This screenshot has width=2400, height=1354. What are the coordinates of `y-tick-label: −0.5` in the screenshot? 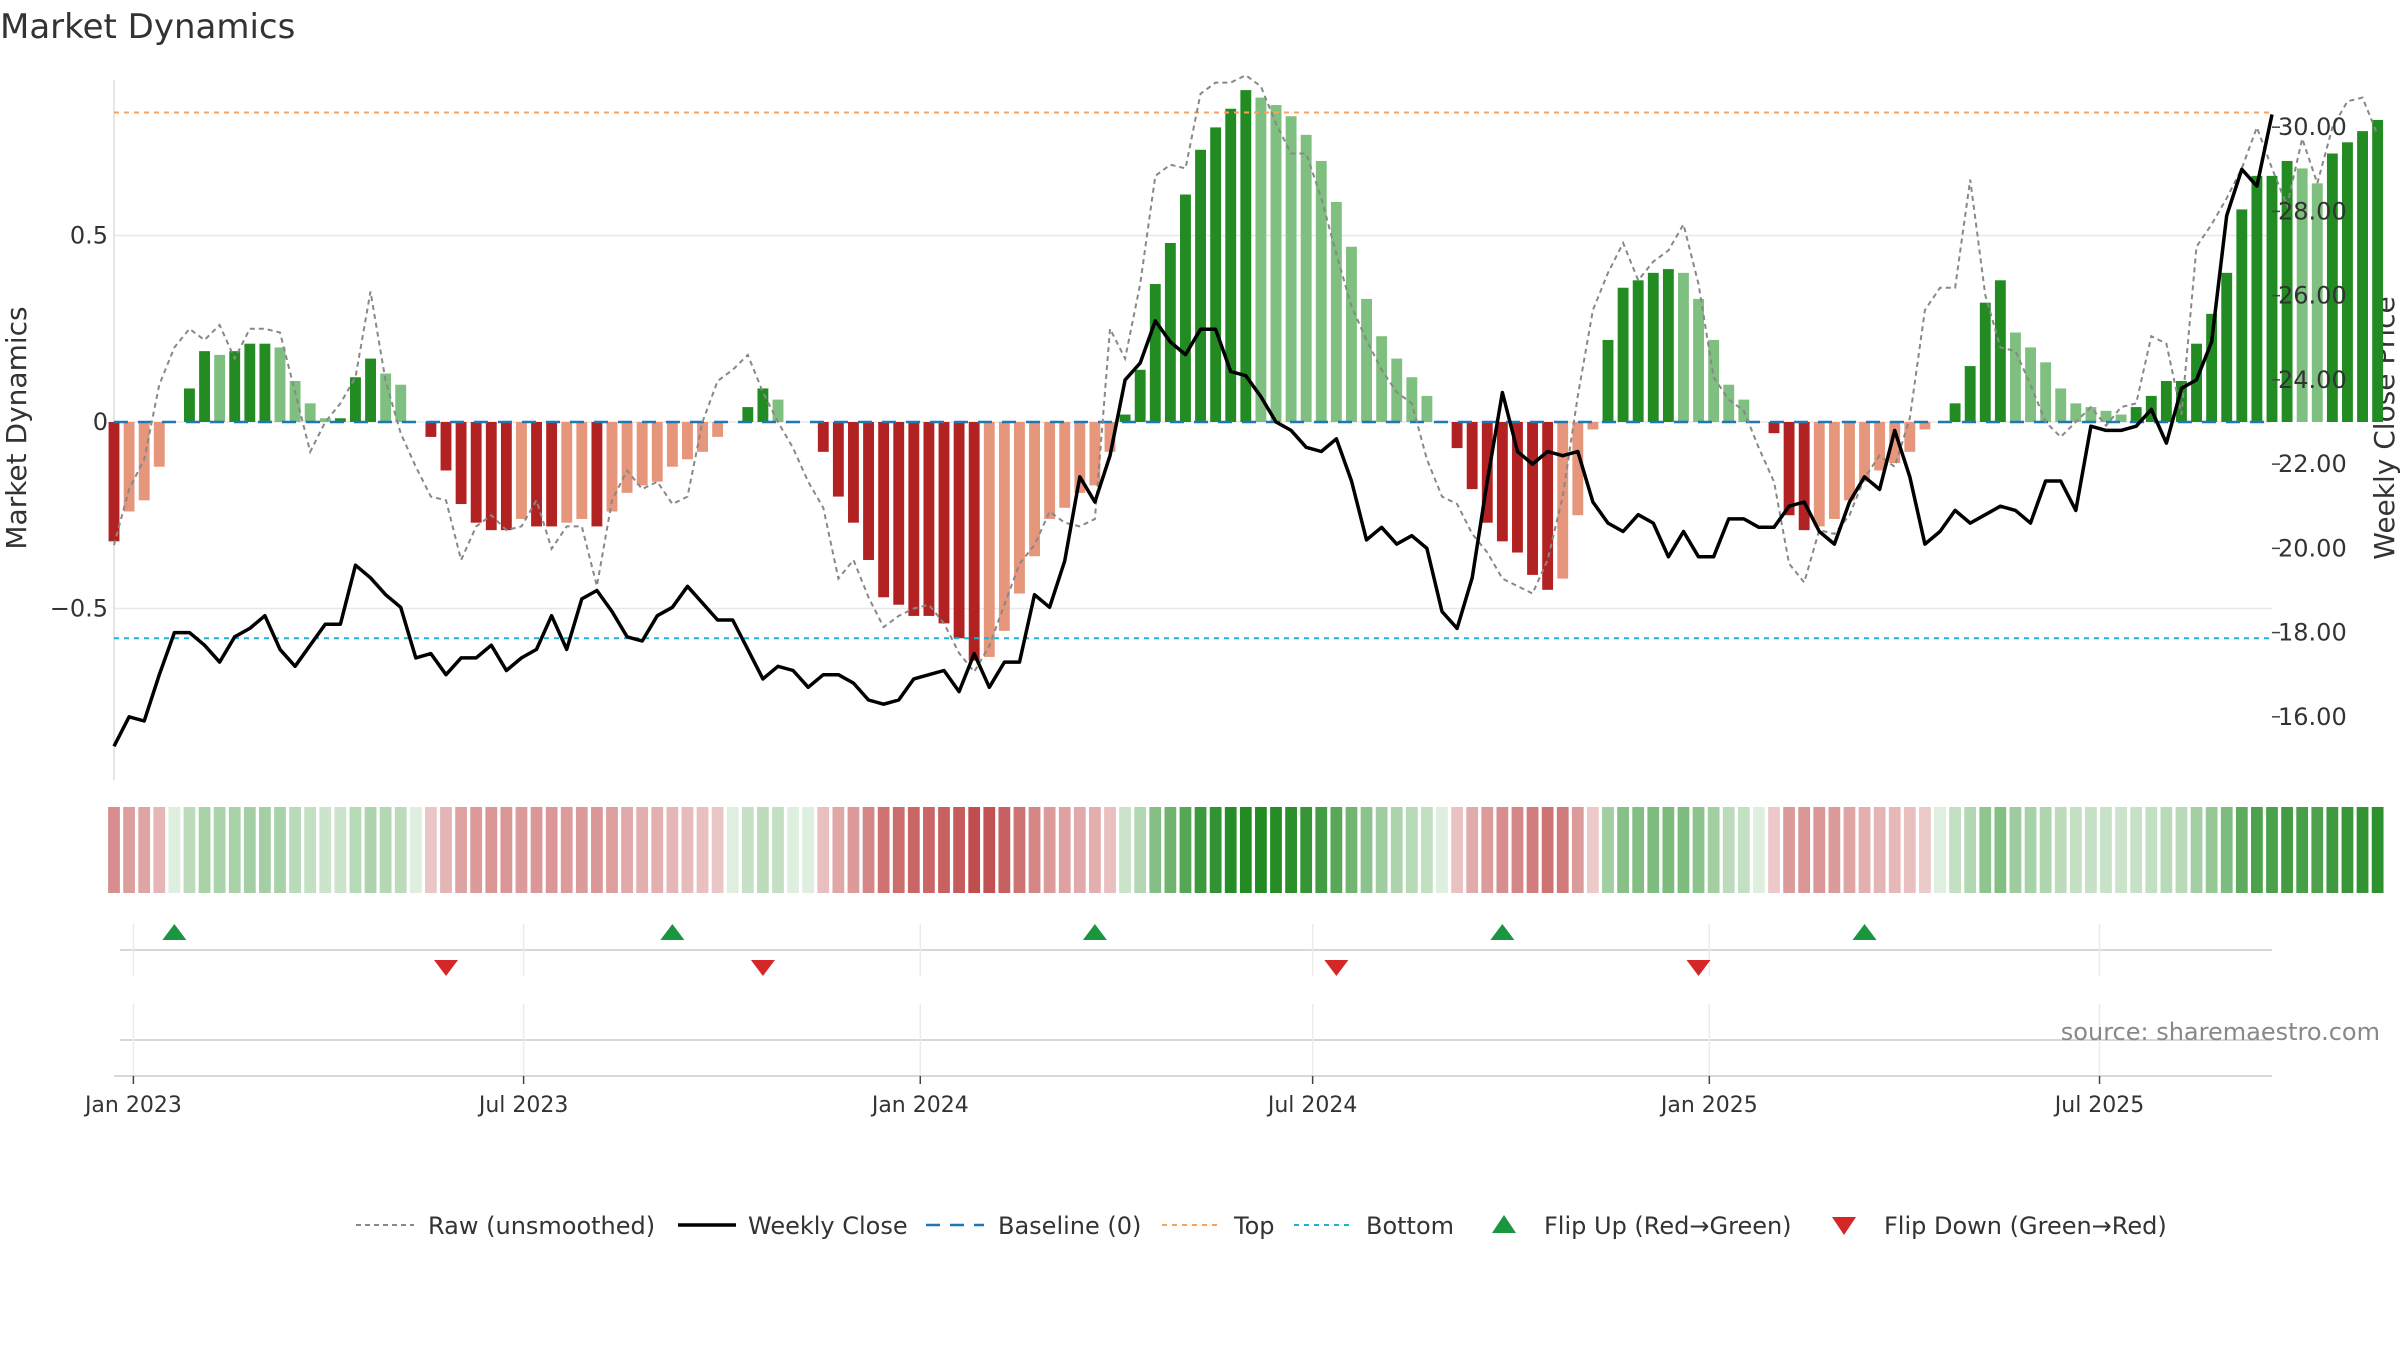 It's located at (79, 608).